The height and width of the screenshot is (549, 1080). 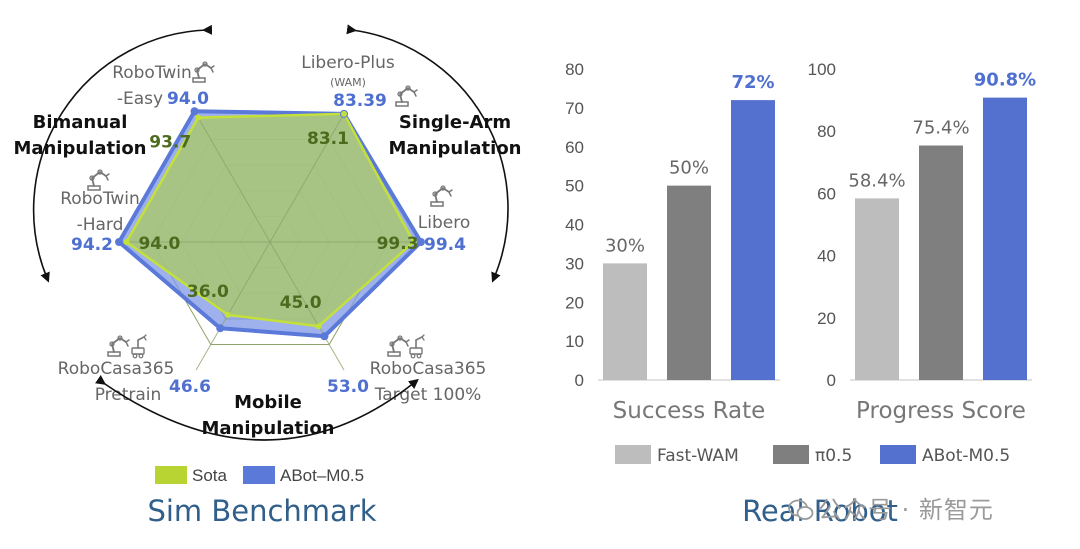 I want to click on bar-chart-success-rate: 0 10 20 30 40 50 60 70 80 30% 50% 72% Success Rate, so click(x=672, y=242).